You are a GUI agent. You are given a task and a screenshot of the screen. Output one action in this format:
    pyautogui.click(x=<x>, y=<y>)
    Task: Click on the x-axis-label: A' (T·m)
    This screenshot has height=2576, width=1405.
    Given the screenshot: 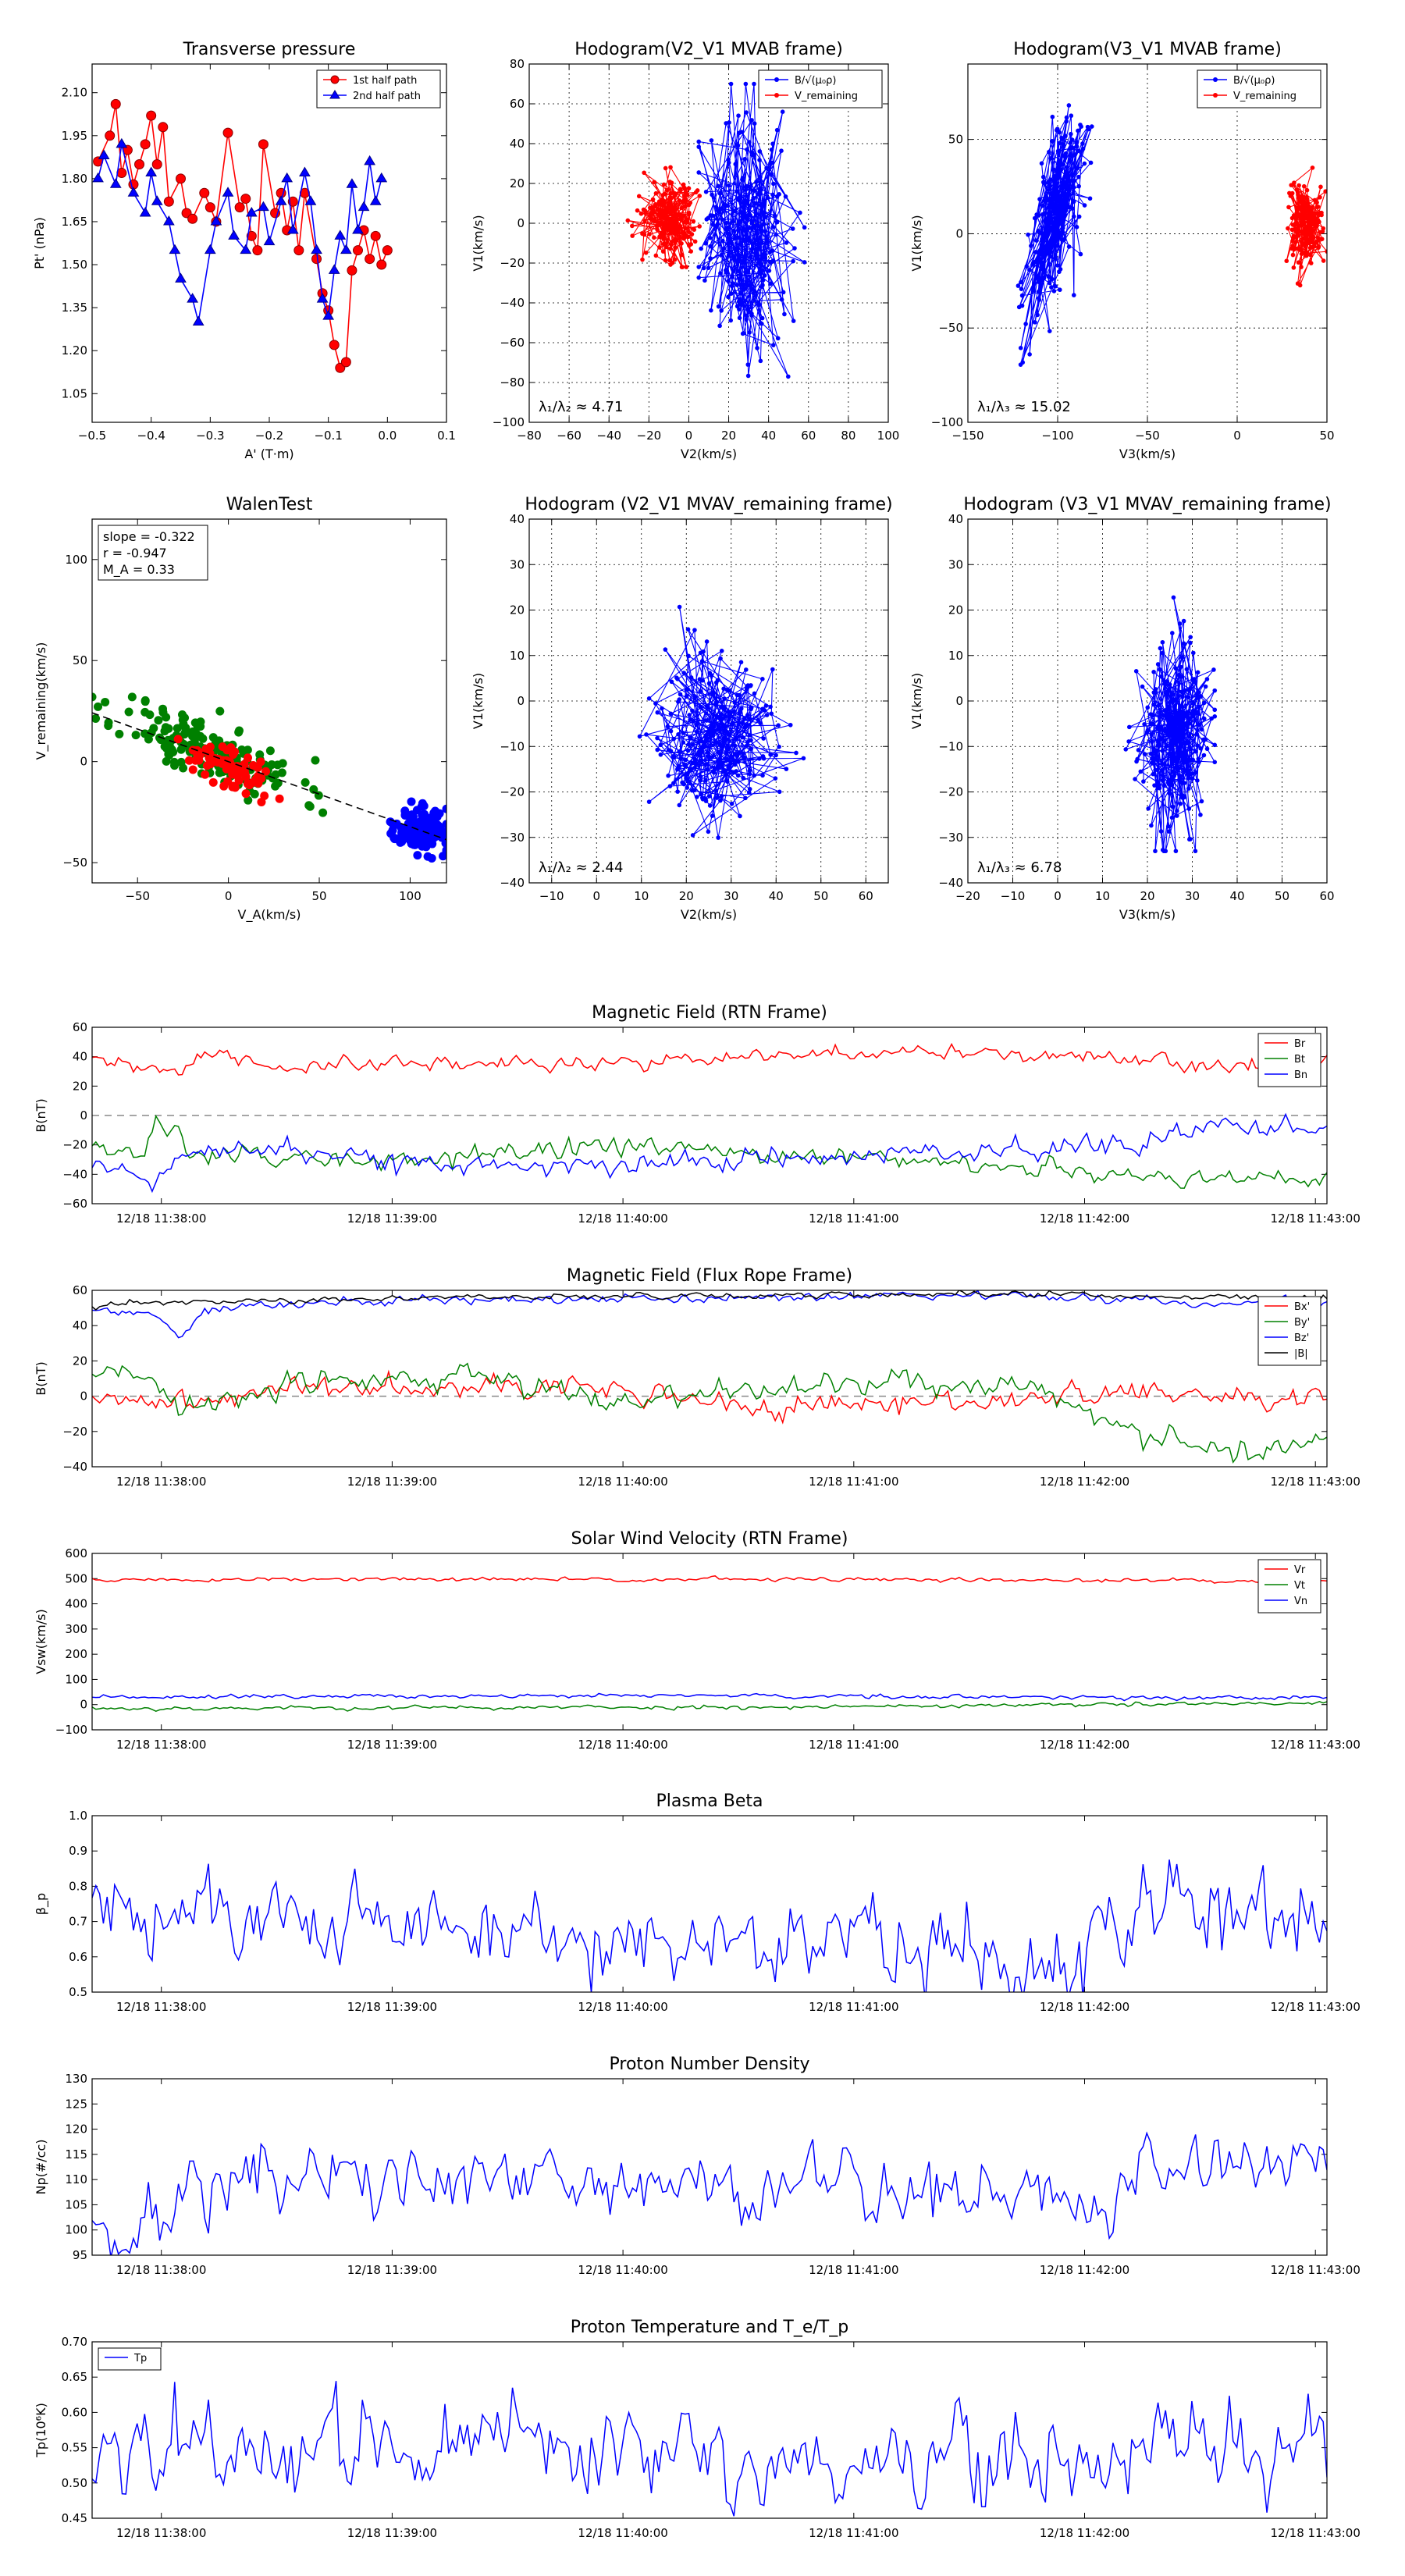 What is the action you would take?
    pyautogui.click(x=269, y=454)
    